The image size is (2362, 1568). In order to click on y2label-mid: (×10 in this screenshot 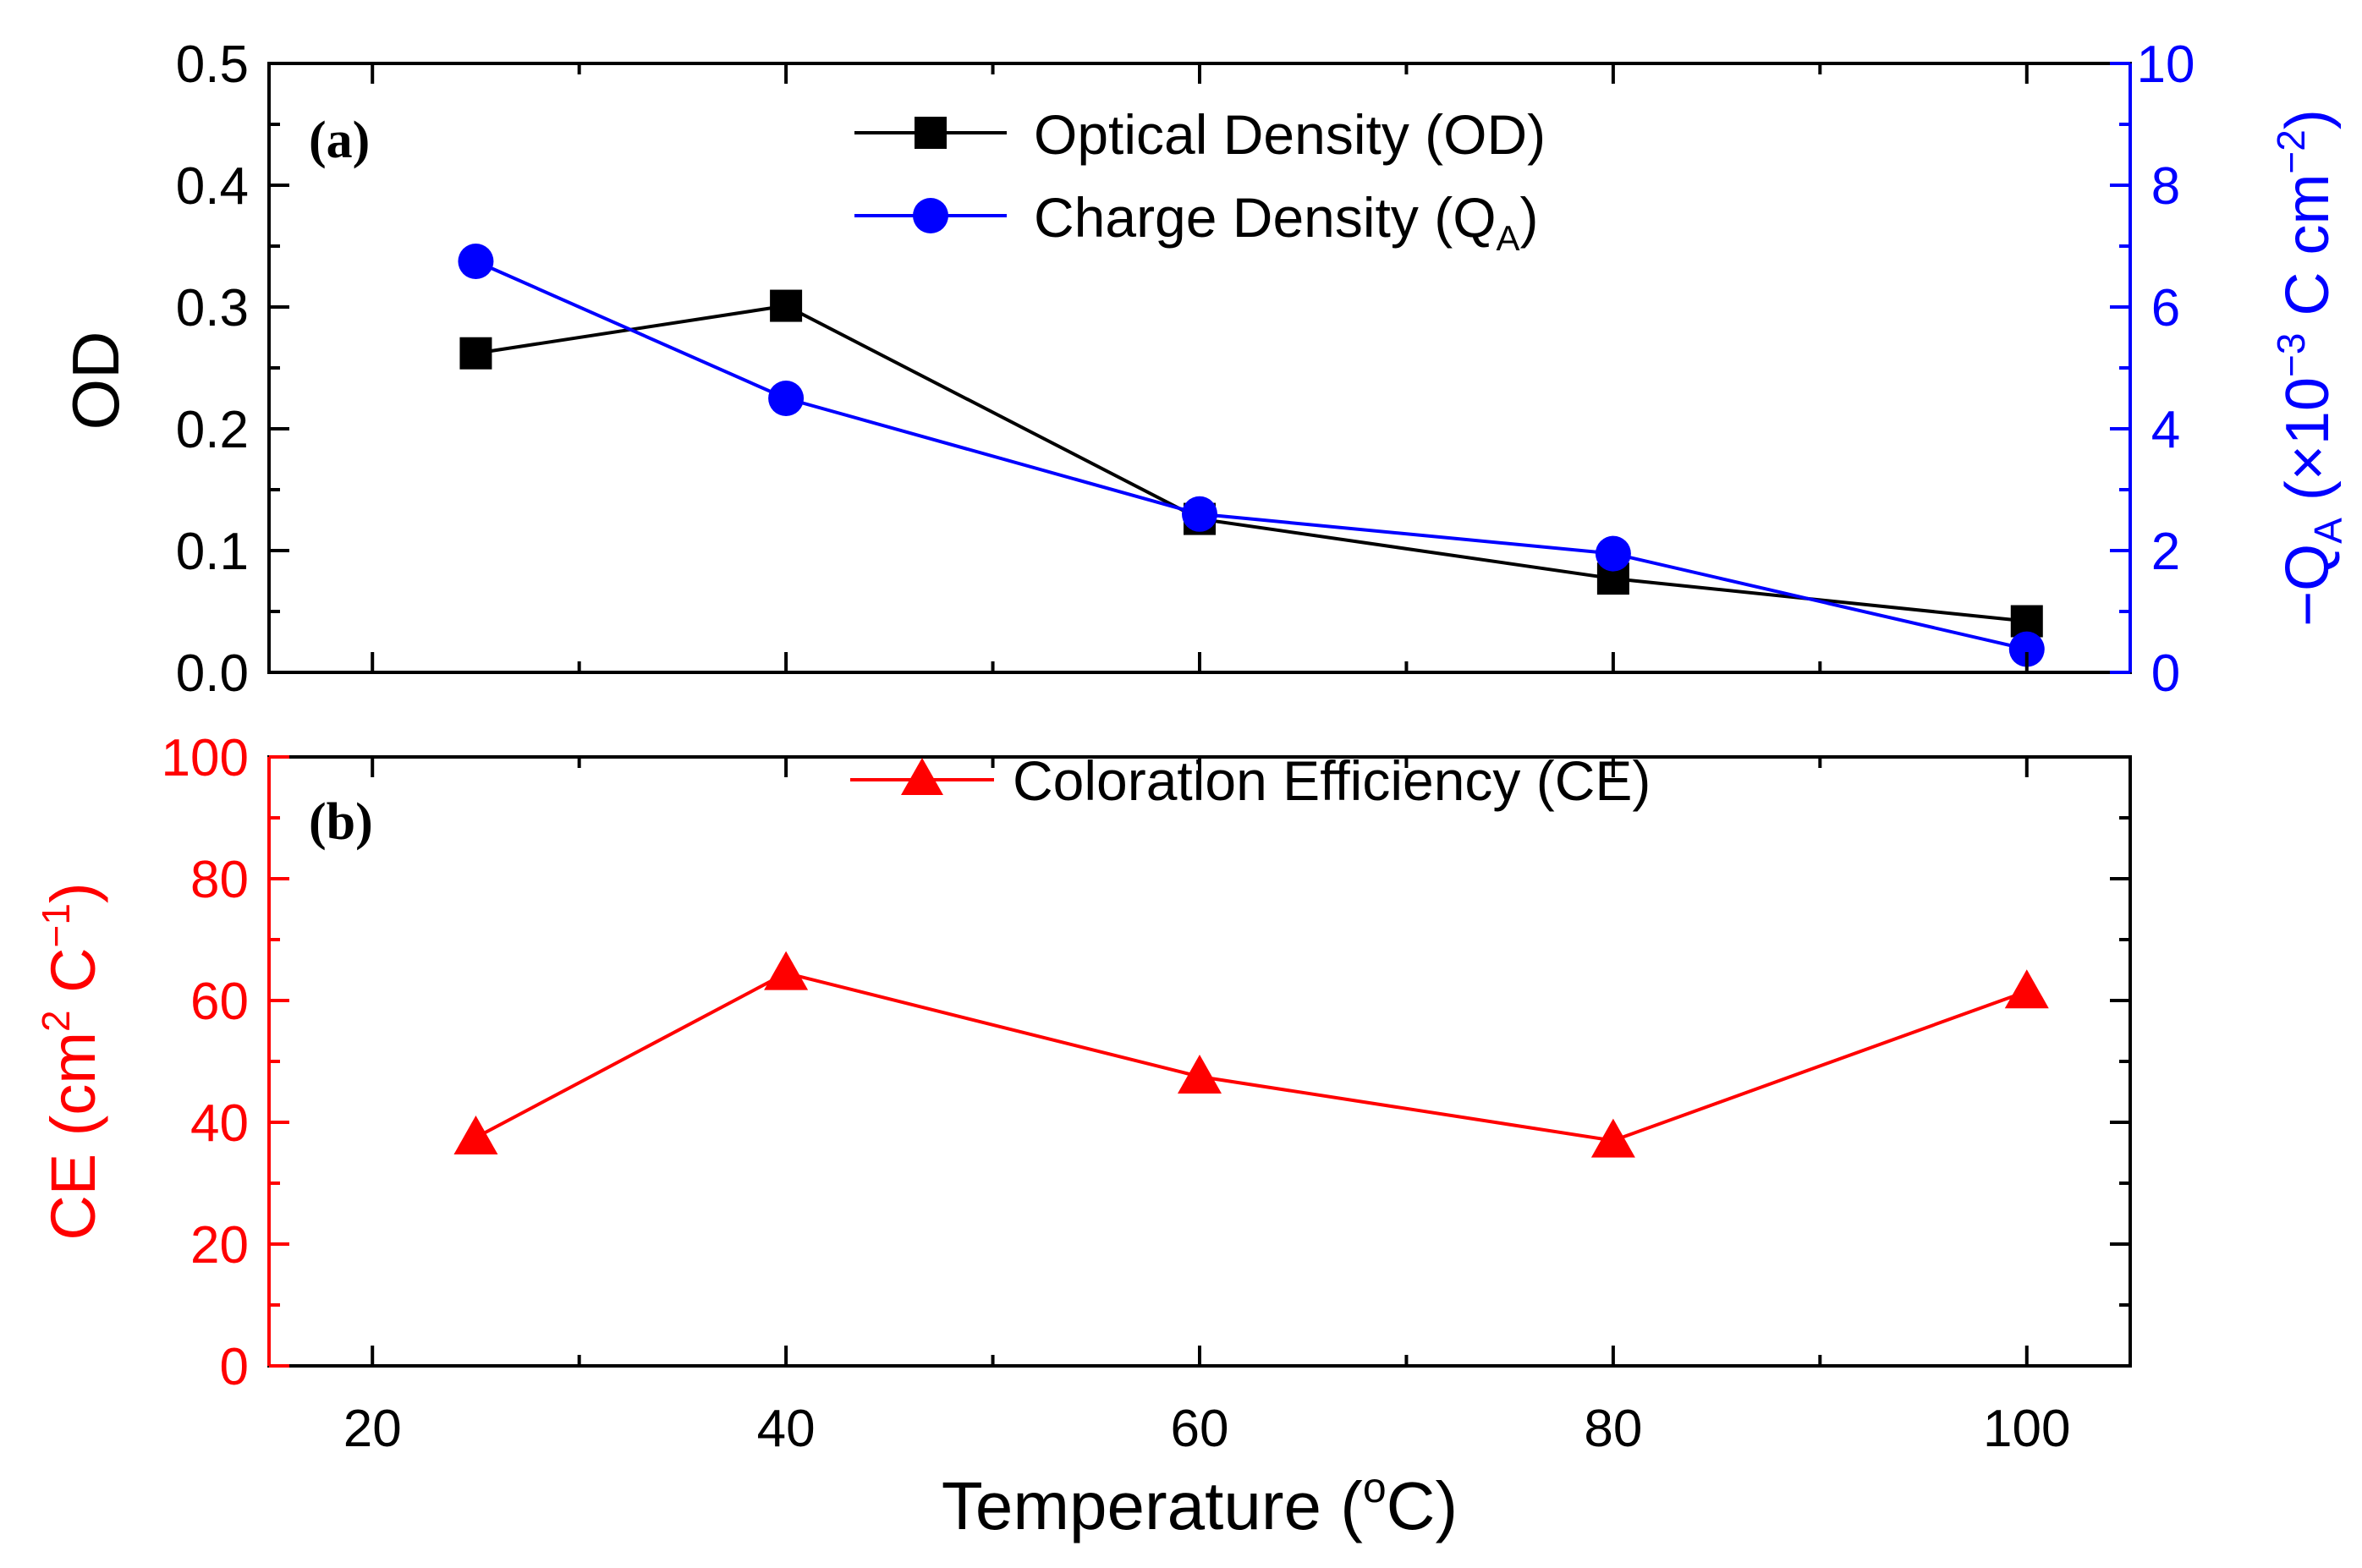, I will do `click(2308, 447)`.